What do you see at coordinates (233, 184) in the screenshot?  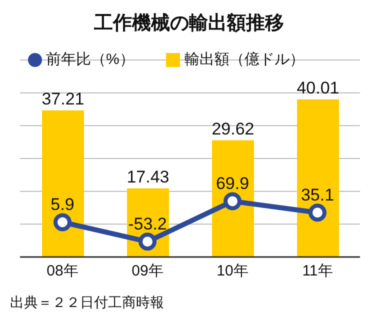 I see `data-label: 69.9` at bounding box center [233, 184].